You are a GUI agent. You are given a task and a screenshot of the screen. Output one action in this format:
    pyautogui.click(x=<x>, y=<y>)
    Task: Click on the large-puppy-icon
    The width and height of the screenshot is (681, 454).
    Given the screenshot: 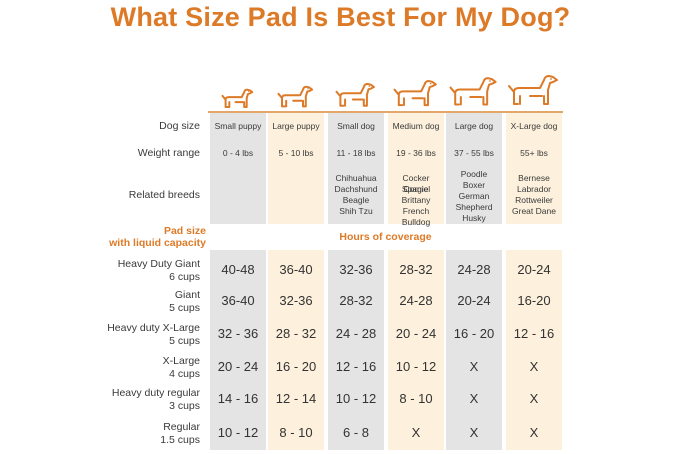 What is the action you would take?
    pyautogui.click(x=296, y=90)
    